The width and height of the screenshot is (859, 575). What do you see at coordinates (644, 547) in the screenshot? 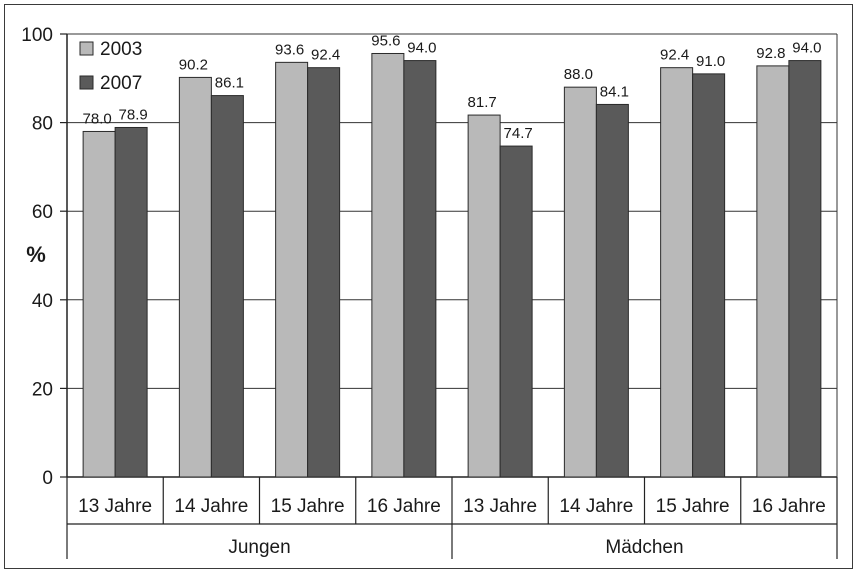
I see `x-group-label-2: Mädchen` at bounding box center [644, 547].